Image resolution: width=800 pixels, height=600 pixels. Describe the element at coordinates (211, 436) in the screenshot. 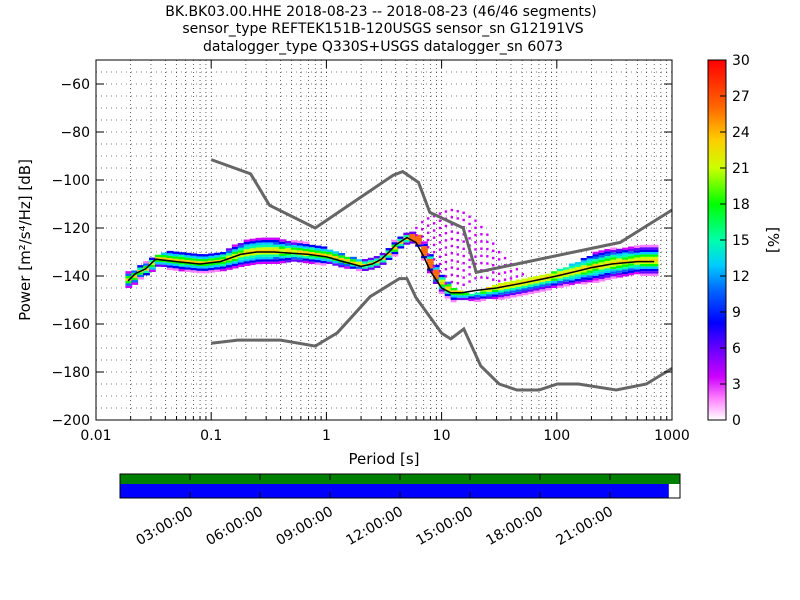

I see `x-tick-label: 0.1` at that location.